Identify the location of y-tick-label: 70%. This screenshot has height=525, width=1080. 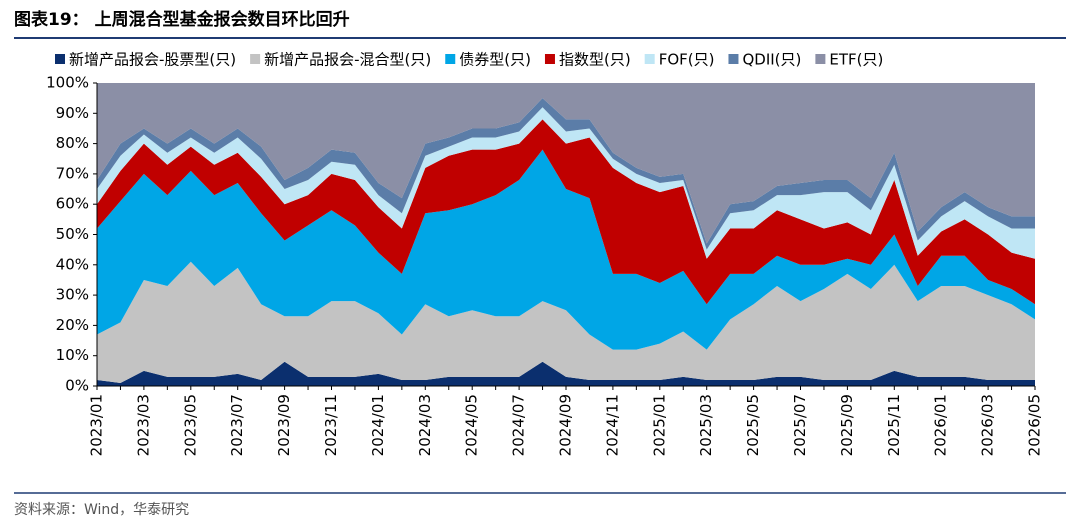
(72, 173).